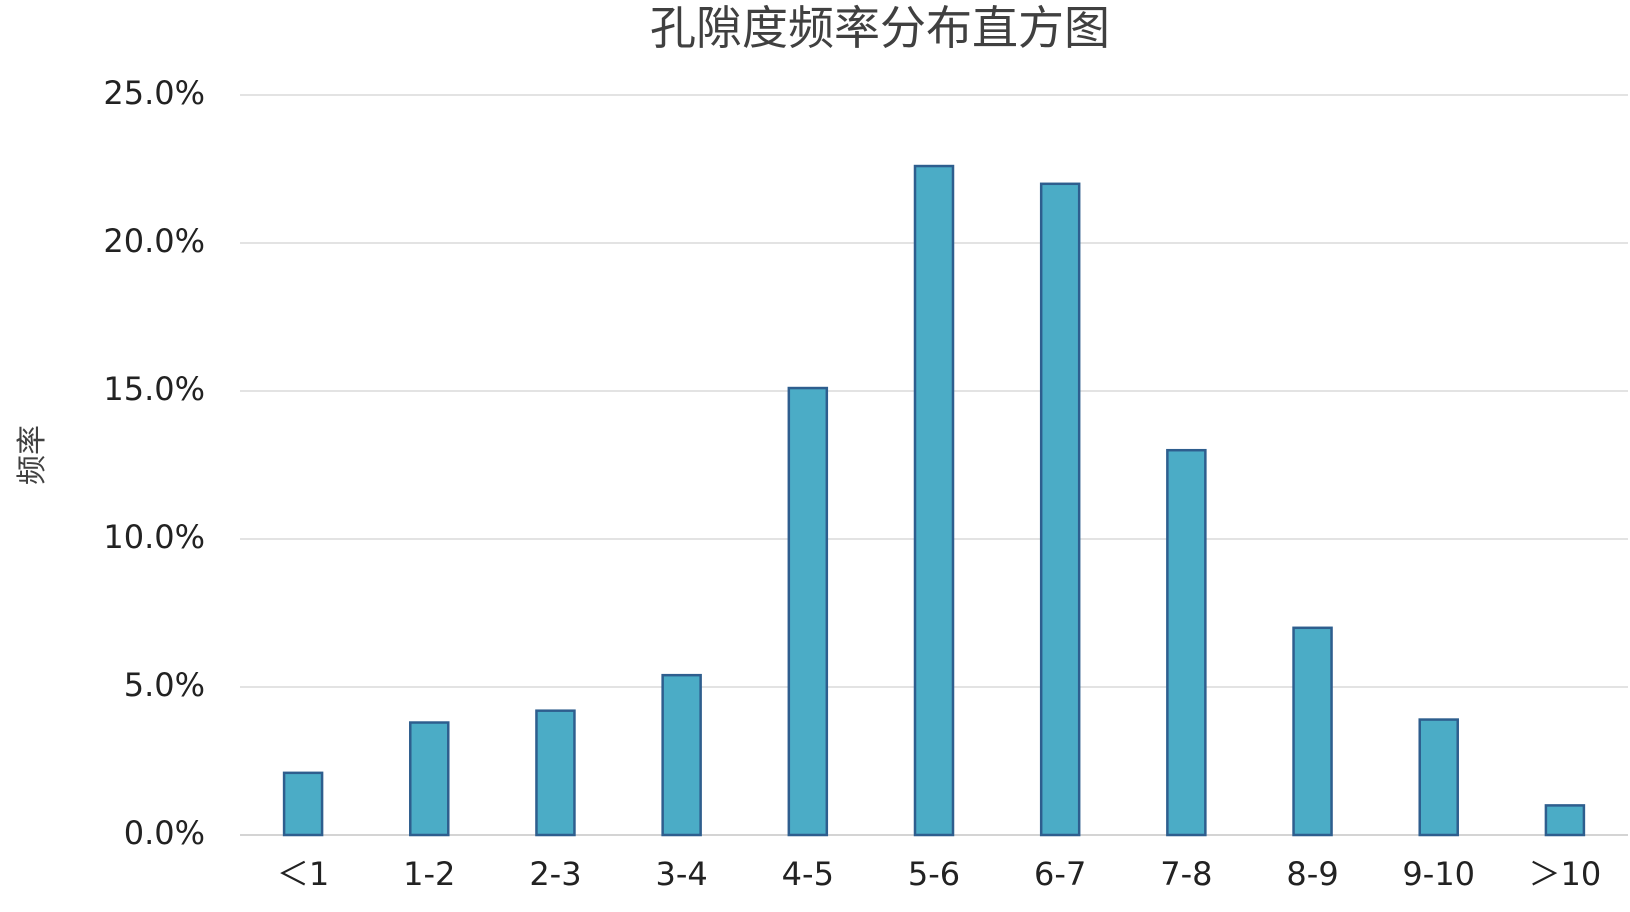 The width and height of the screenshot is (1630, 912). Describe the element at coordinates (934, 874) in the screenshot. I see `x-tick-label: 5-6` at that location.